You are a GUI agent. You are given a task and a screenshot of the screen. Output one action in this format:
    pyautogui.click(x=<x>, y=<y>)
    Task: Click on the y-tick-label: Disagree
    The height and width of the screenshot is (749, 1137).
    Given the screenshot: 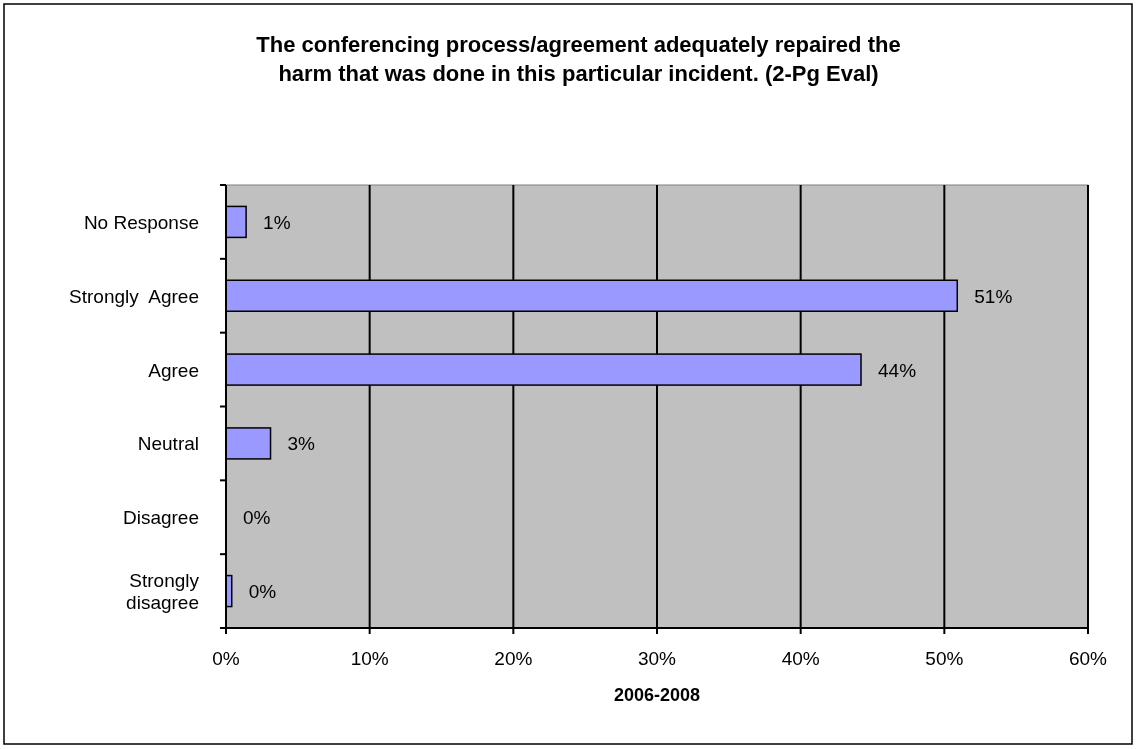 What is the action you would take?
    pyautogui.click(x=160, y=518)
    